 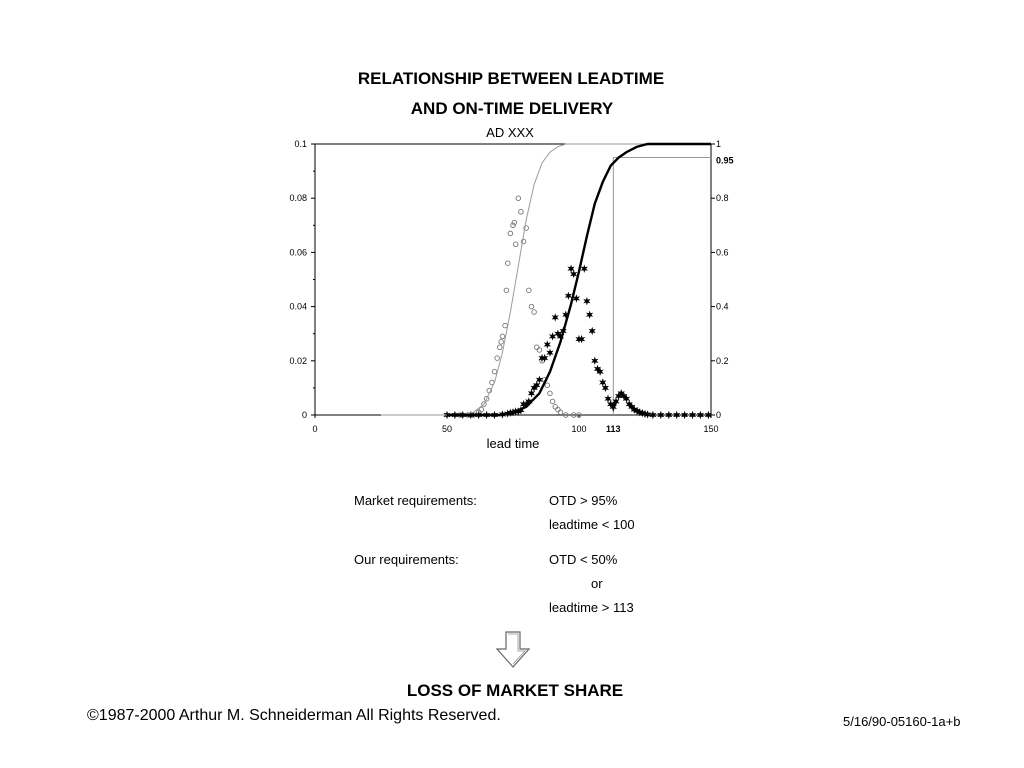 I want to click on series-layer, so click(x=546, y=281).